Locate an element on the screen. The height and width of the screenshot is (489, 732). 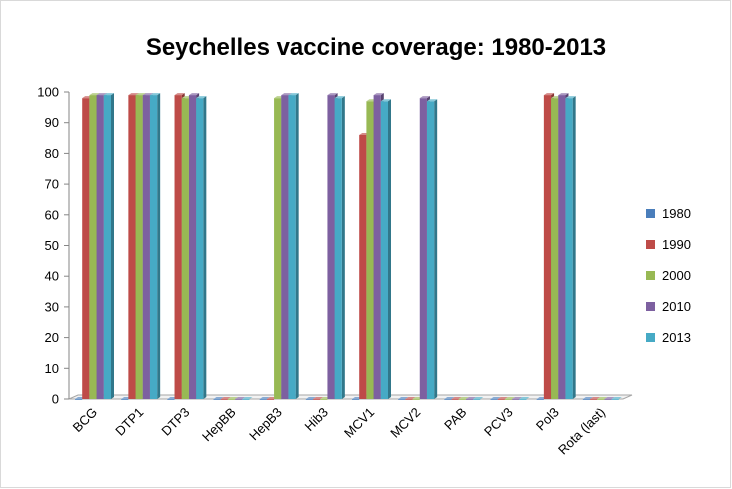
bar-pab-1990 is located at coordinates (456, 398).